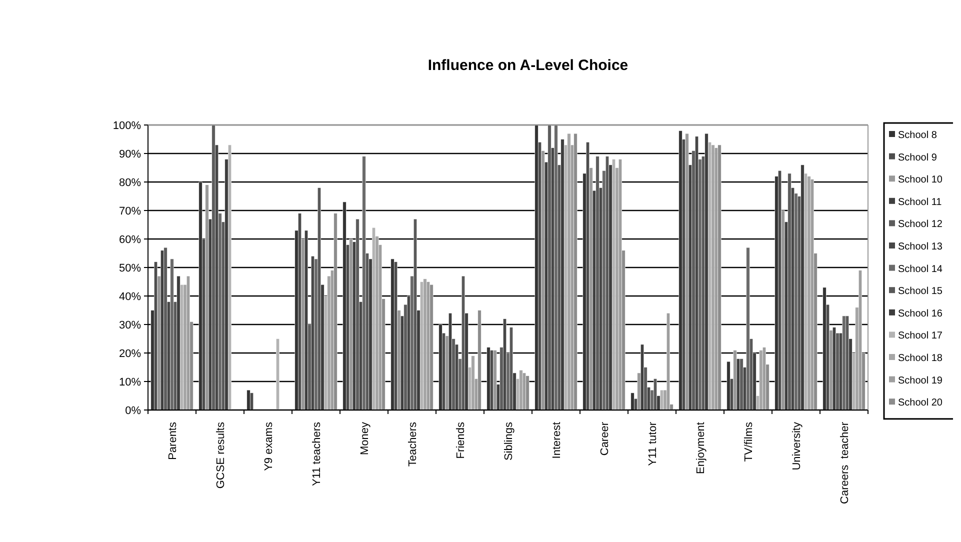 The height and width of the screenshot is (542, 961). What do you see at coordinates (528, 65) in the screenshot?
I see `chart-title: Influence on A-Level Choice` at bounding box center [528, 65].